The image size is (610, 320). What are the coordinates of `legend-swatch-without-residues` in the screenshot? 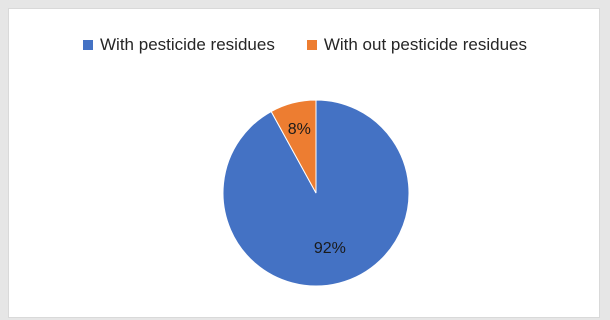 It's located at (311, 45).